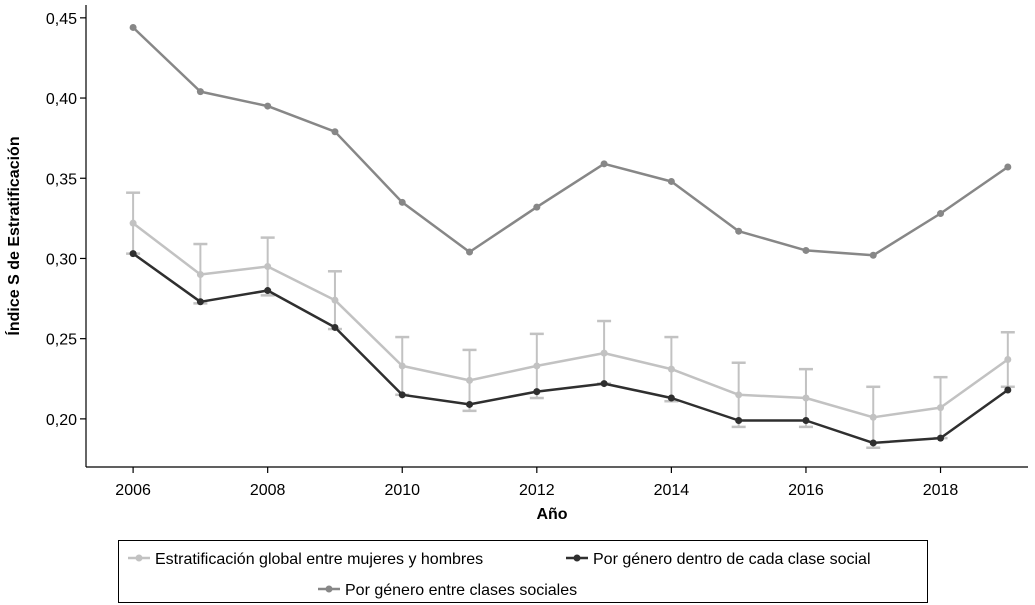 The height and width of the screenshot is (605, 1035). I want to click on legend-item: Por género dentro de cada clase social, so click(718, 559).